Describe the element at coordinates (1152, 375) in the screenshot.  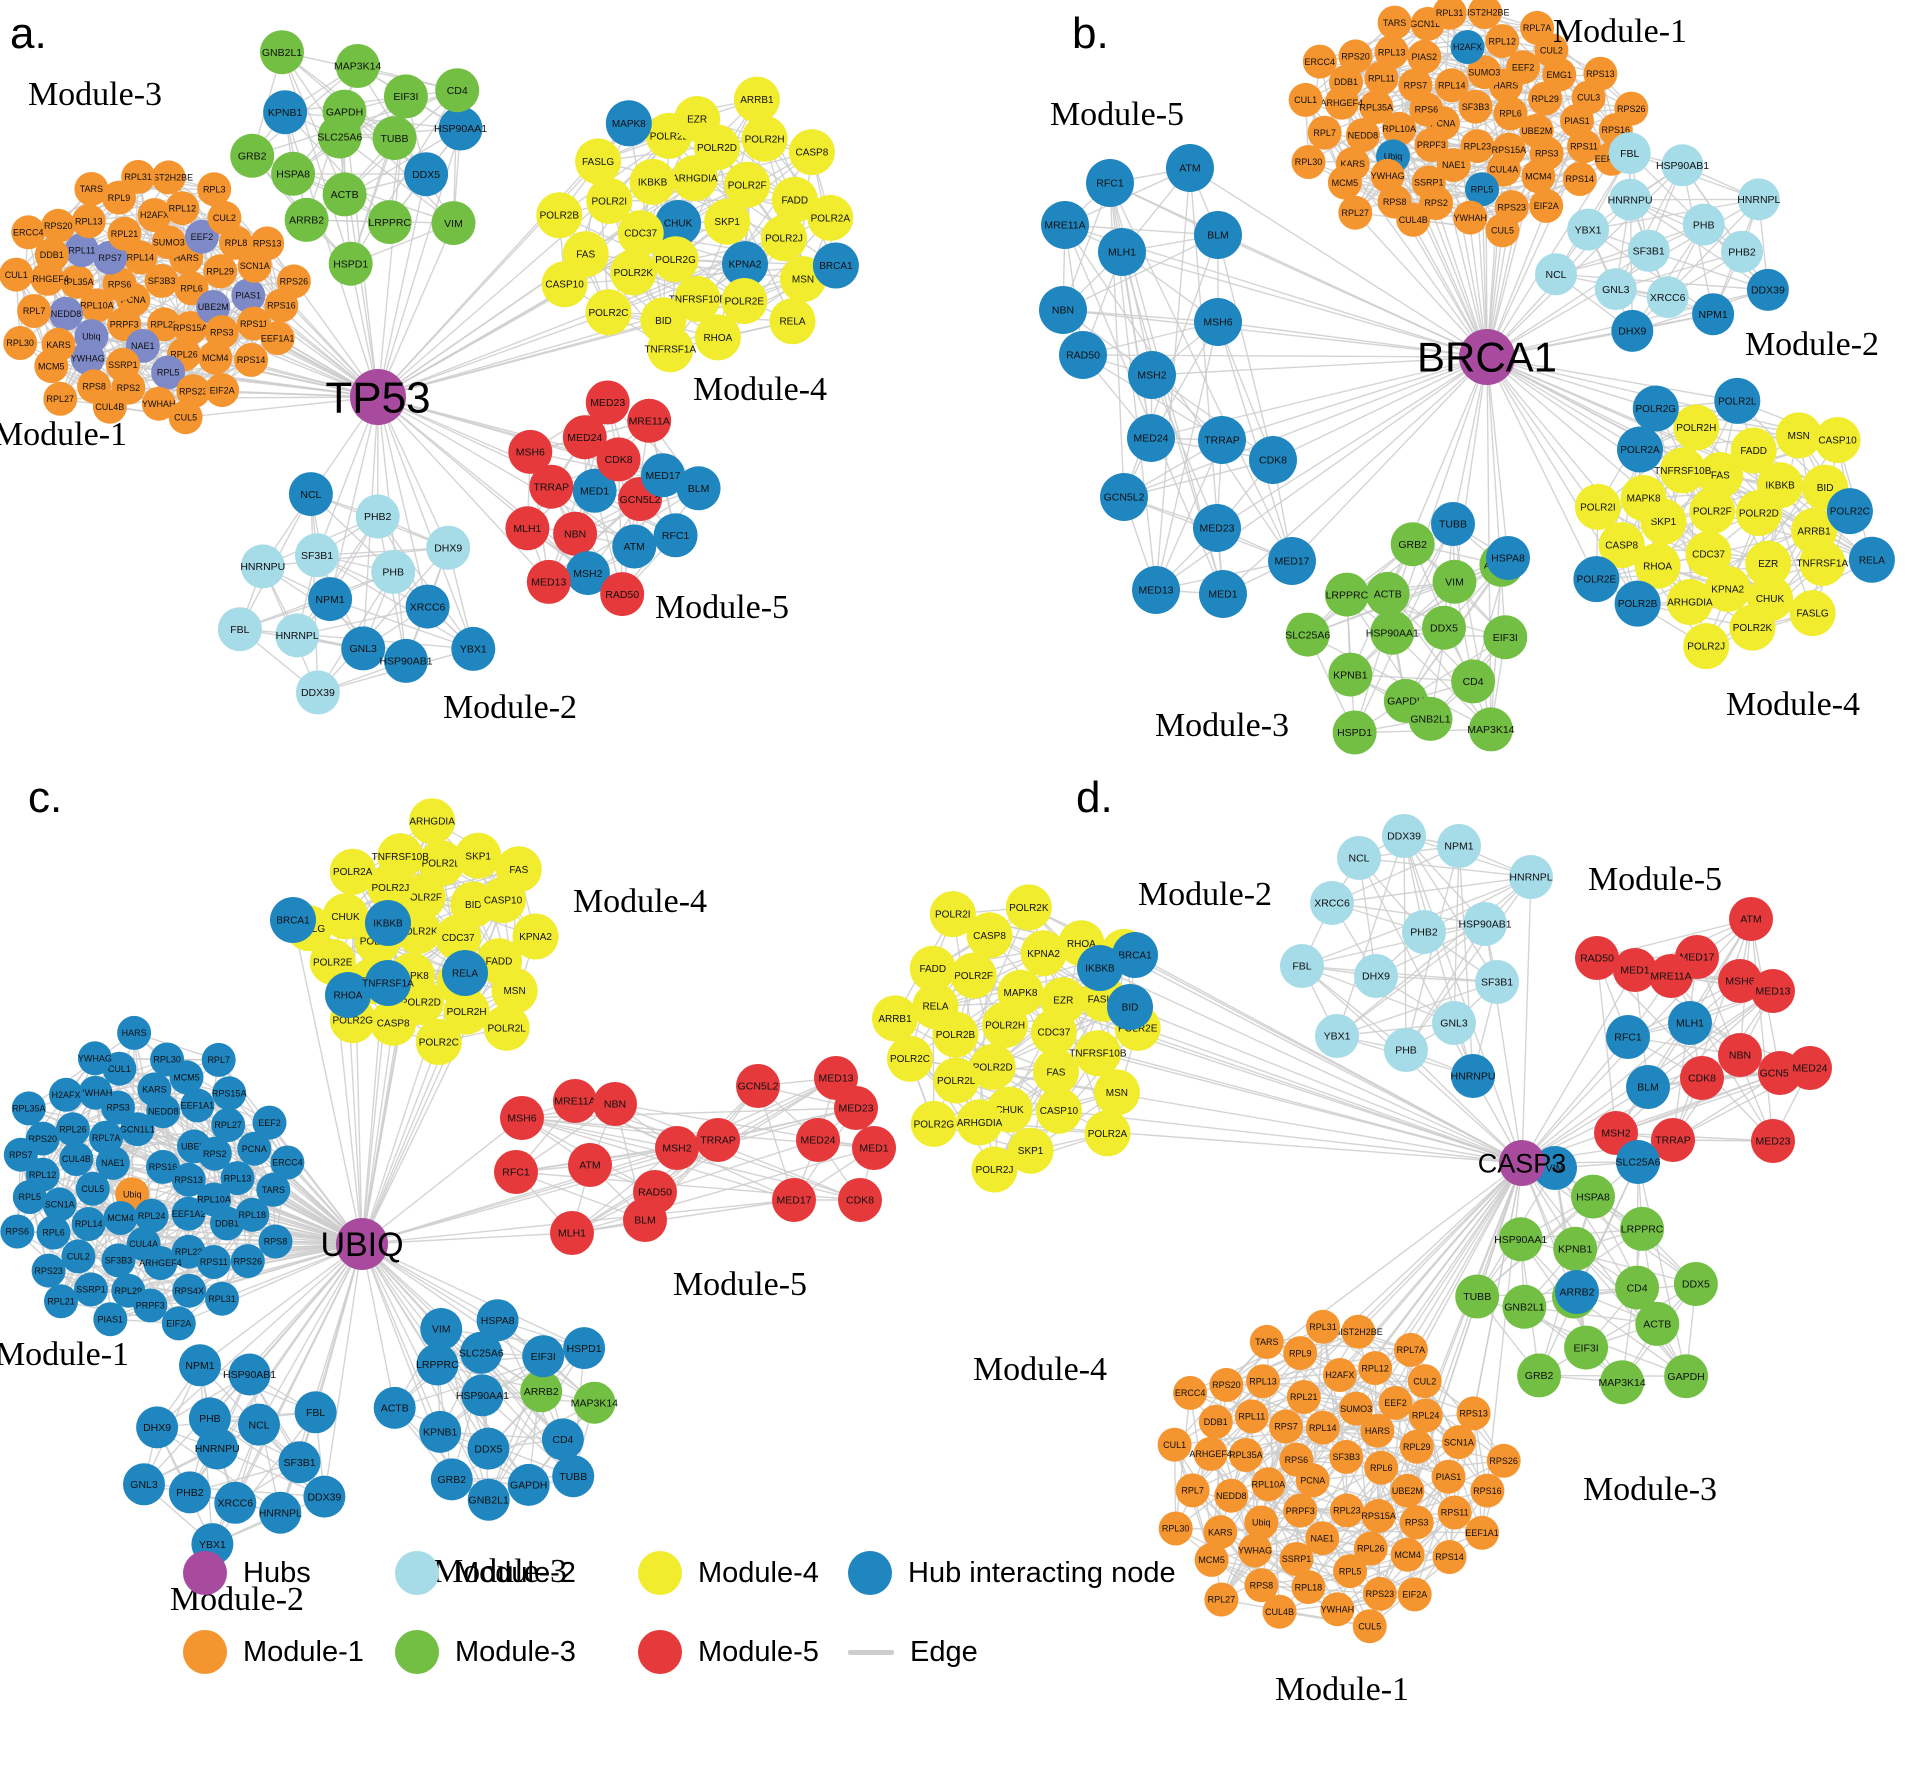
I see `node-MSH2: MSH2` at that location.